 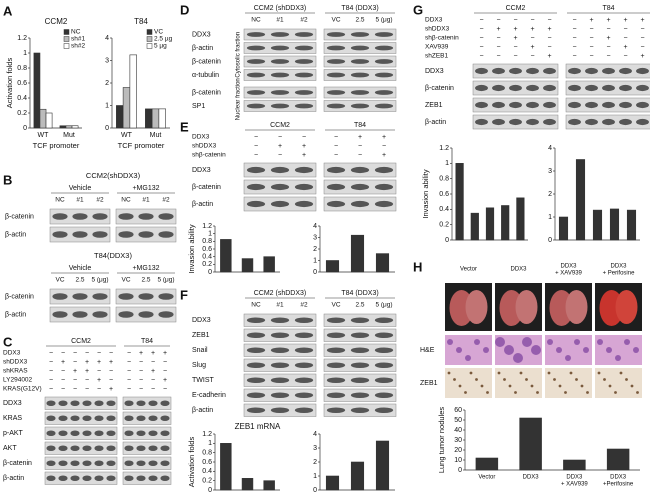 What do you see at coordinates (359, 293) in the screenshot?
I see `group-label: T84 (DDX3)` at bounding box center [359, 293].